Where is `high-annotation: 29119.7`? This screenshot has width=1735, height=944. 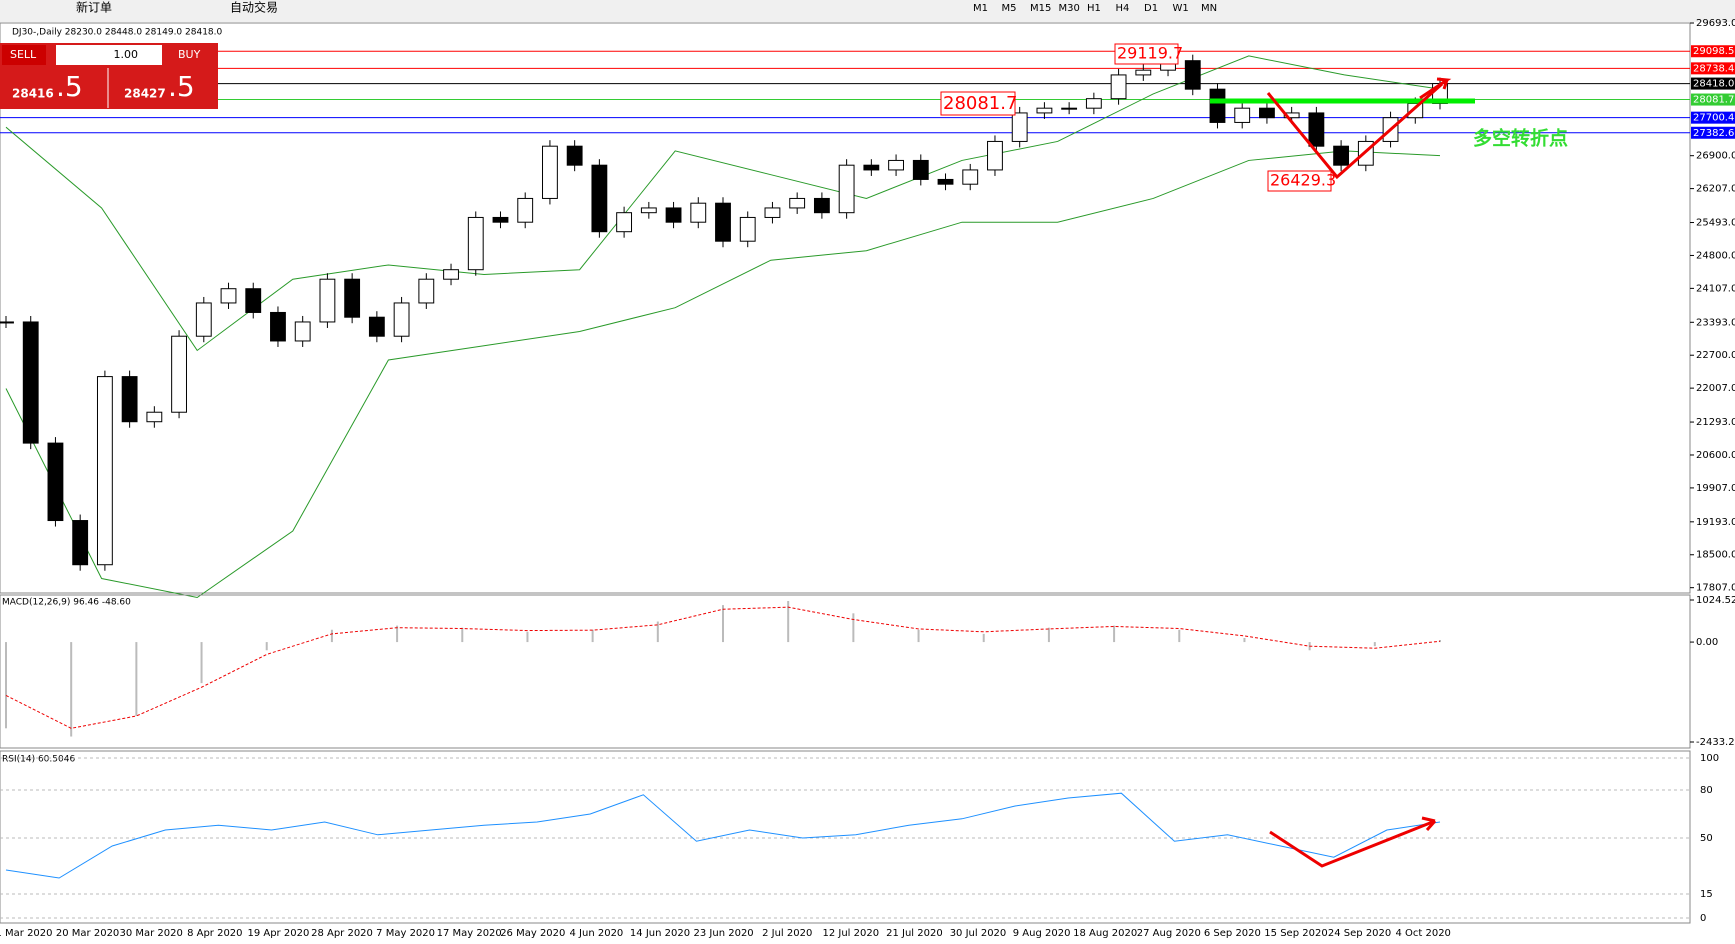
high-annotation: 29119.7 is located at coordinates (1150, 53).